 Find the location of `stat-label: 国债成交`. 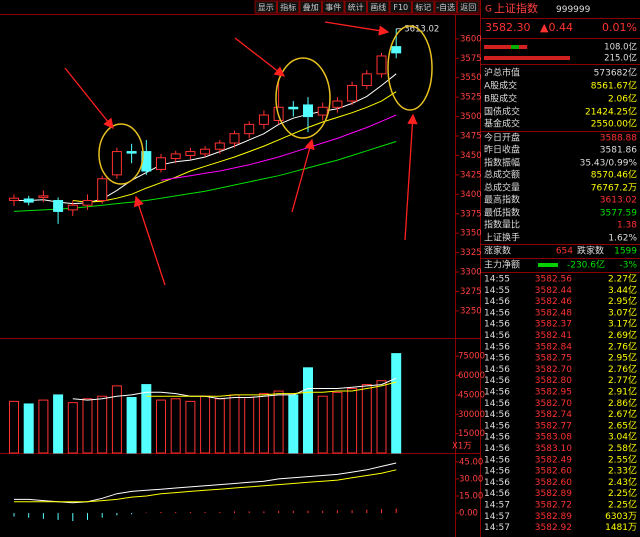

stat-label: 国债成交 is located at coordinates (502, 112).